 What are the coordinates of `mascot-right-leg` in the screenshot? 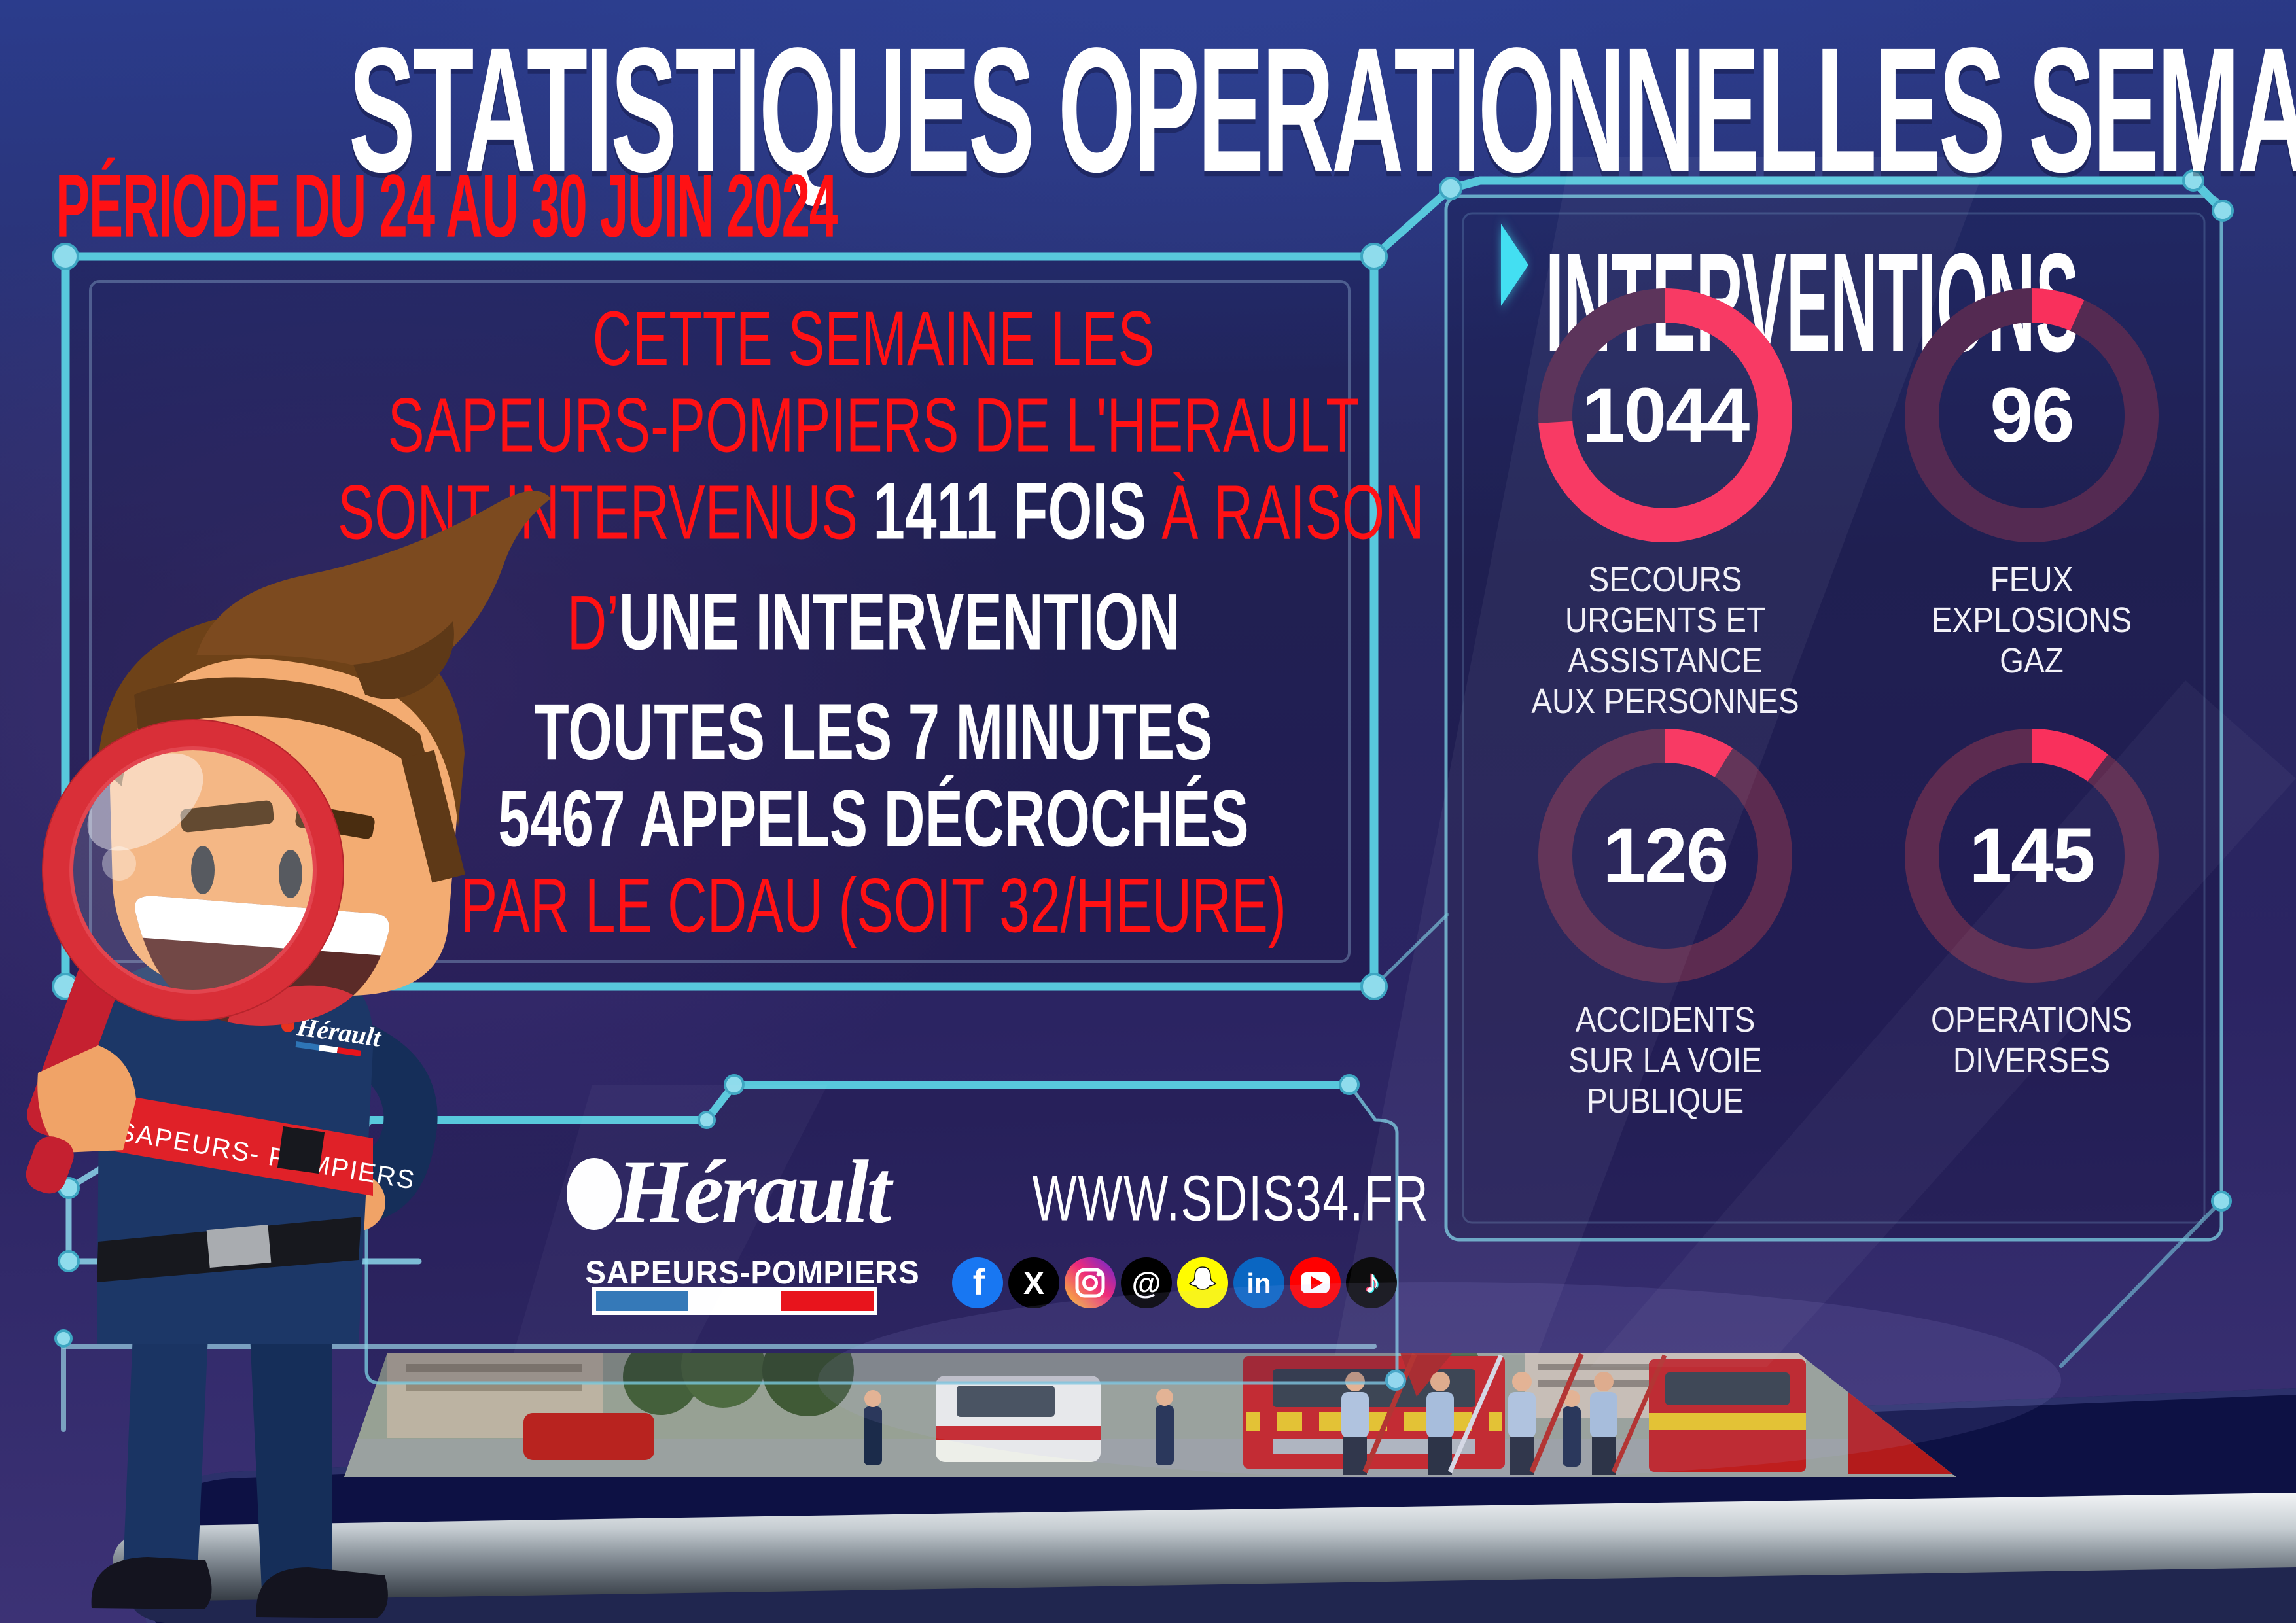 It's located at (290, 1448).